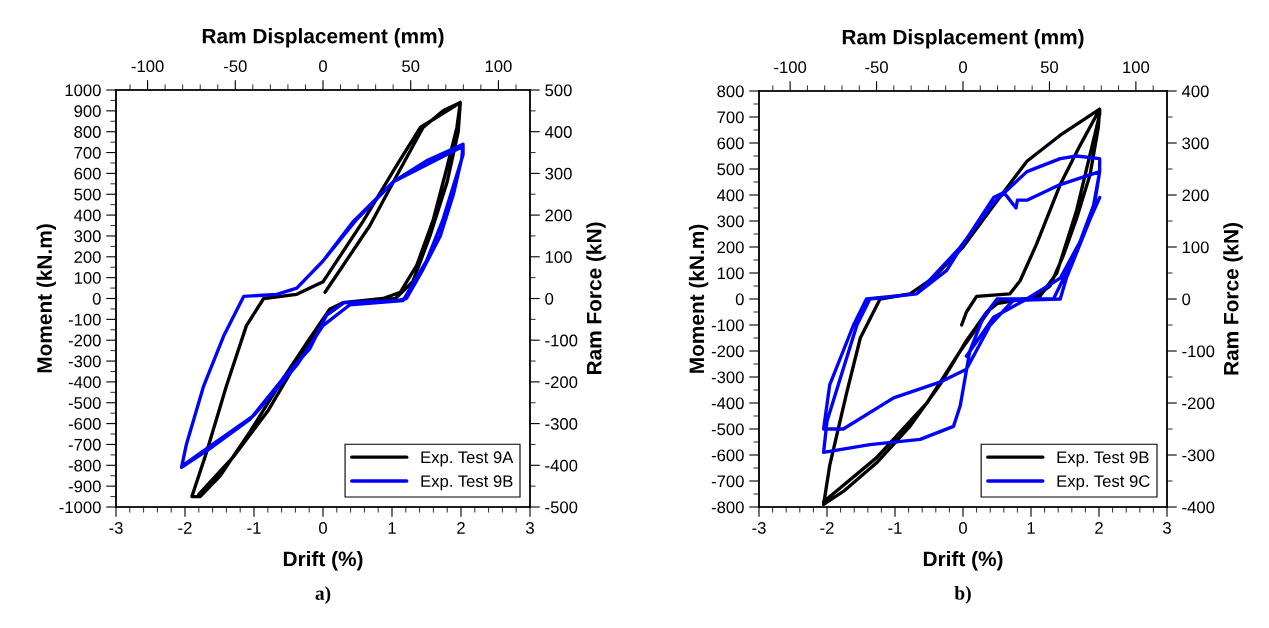 Image resolution: width=1269 pixels, height=628 pixels. Describe the element at coordinates (467, 459) in the screenshot. I see `legend-label: Exp. Test 9A` at that location.